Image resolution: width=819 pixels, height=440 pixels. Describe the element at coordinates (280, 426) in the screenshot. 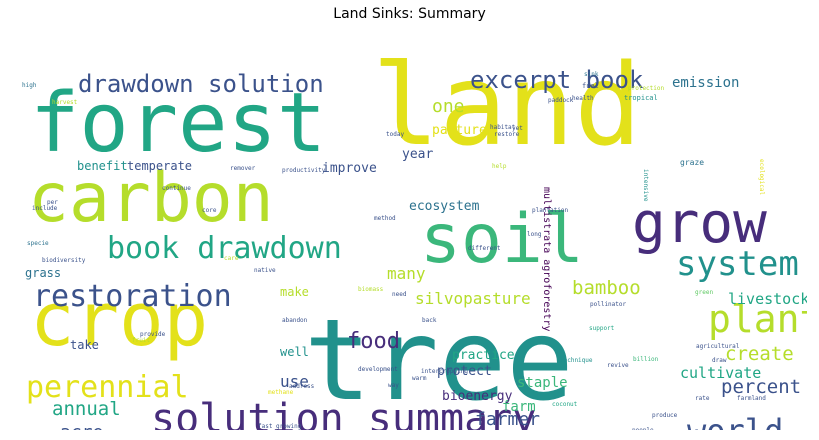

I see `word-fast-growing: fast growing` at that location.